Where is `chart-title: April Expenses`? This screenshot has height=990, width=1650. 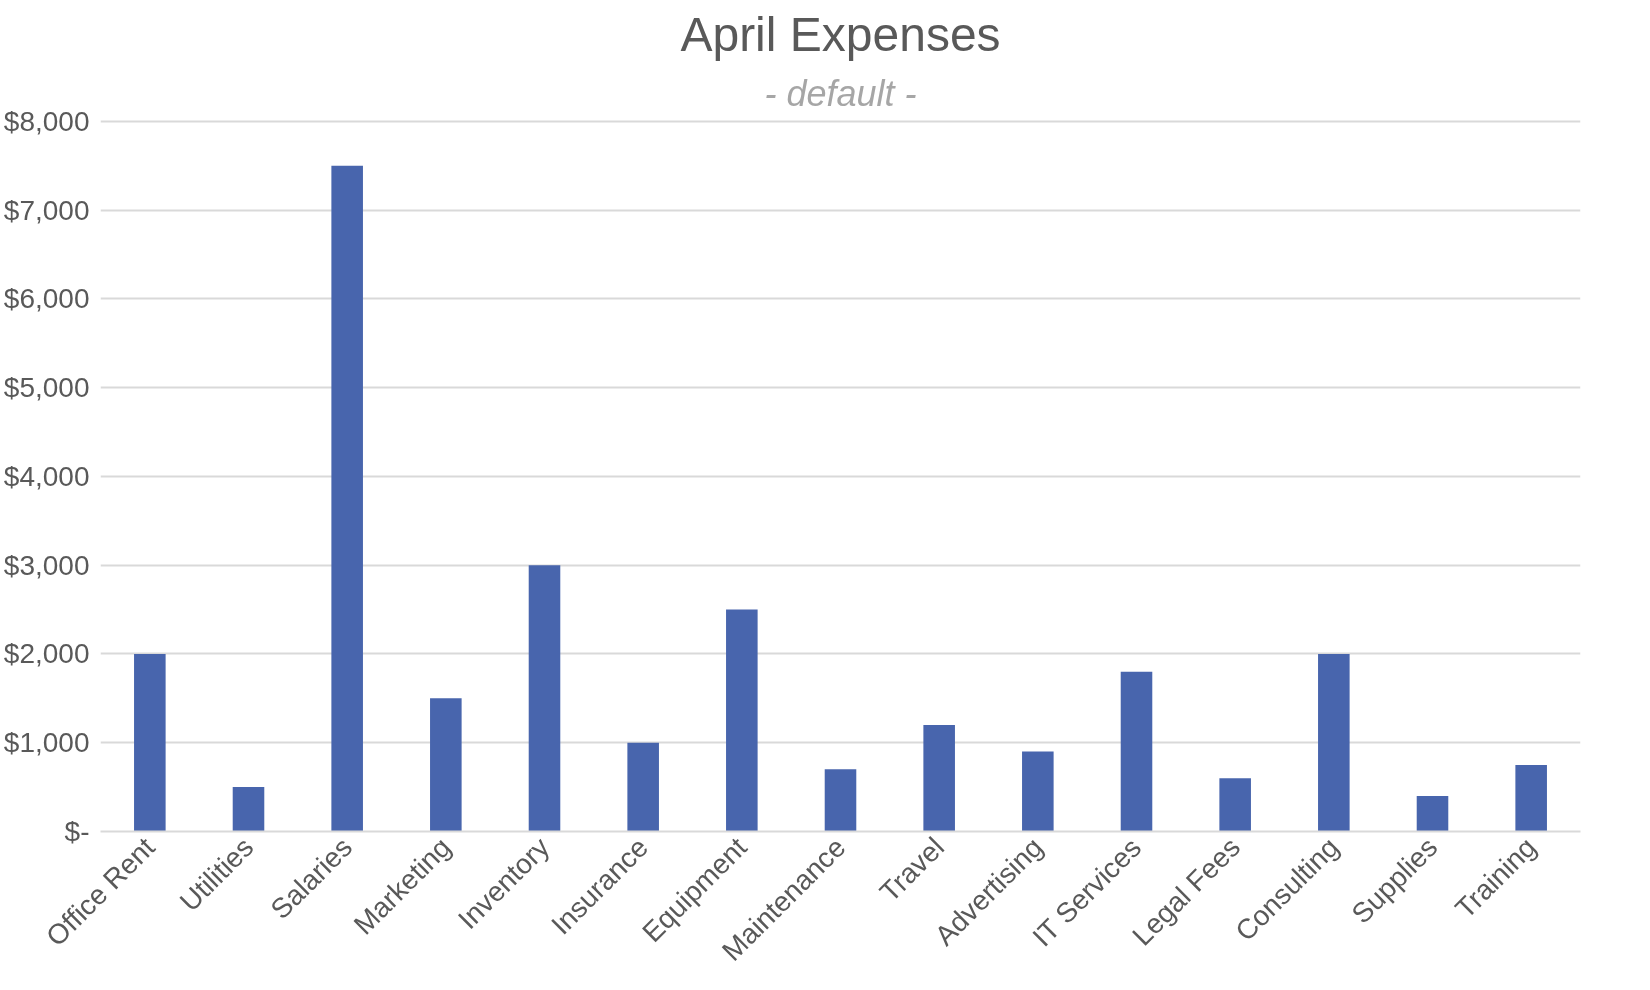 chart-title: April Expenses is located at coordinates (840, 34).